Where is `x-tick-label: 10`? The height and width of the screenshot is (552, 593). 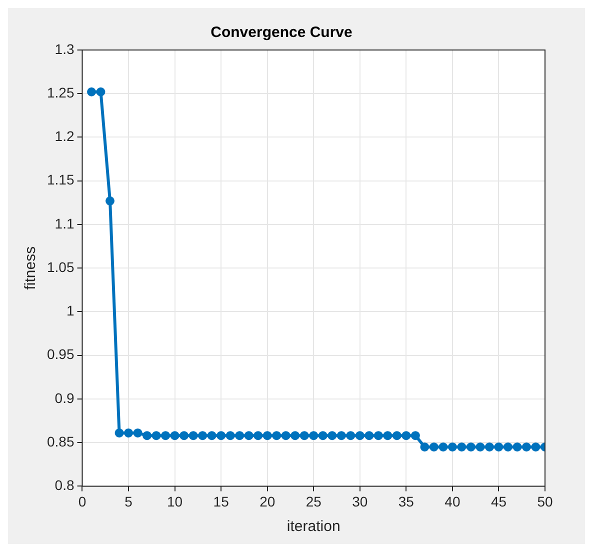
x-tick-label: 10 is located at coordinates (175, 501).